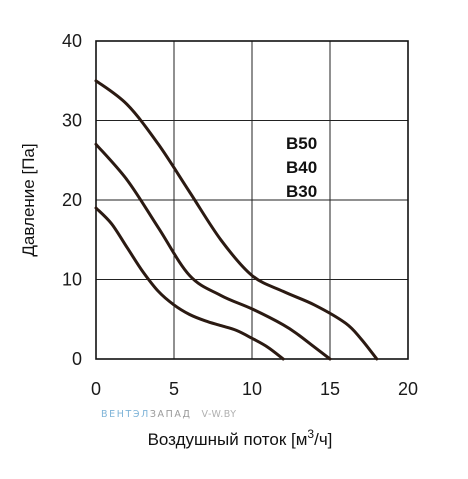 The image size is (468, 479). What do you see at coordinates (189, 283) in the screenshot?
I see `curve-b30` at bounding box center [189, 283].